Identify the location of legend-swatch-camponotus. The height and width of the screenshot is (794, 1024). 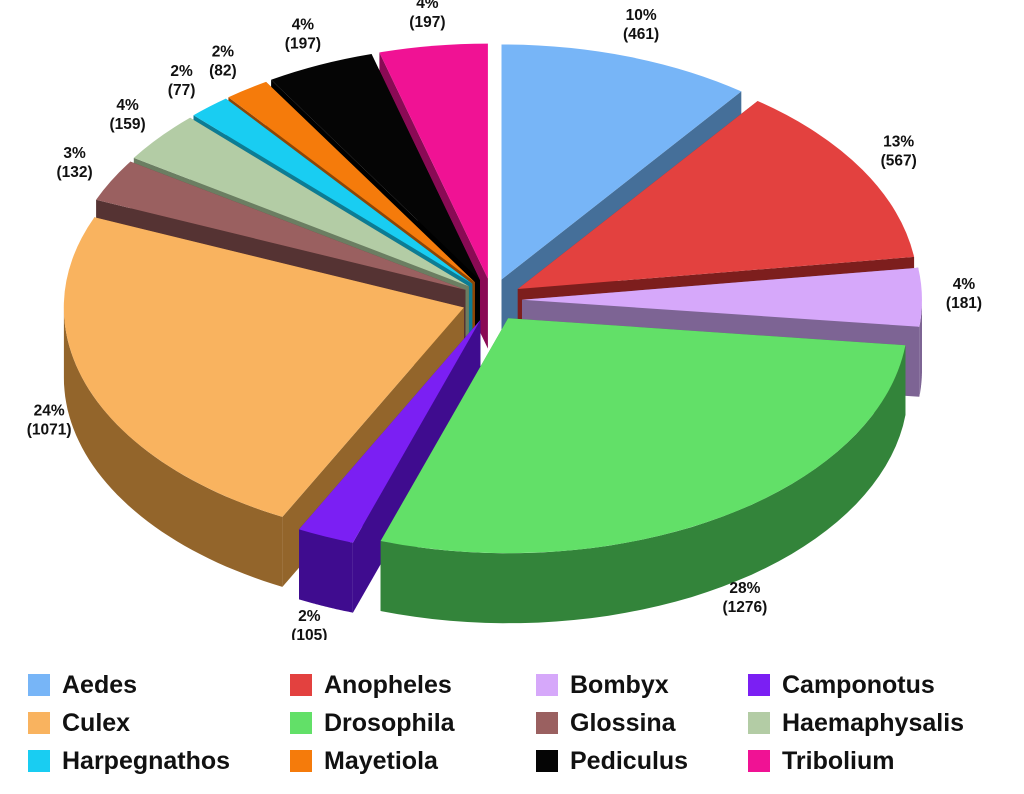
(759, 685).